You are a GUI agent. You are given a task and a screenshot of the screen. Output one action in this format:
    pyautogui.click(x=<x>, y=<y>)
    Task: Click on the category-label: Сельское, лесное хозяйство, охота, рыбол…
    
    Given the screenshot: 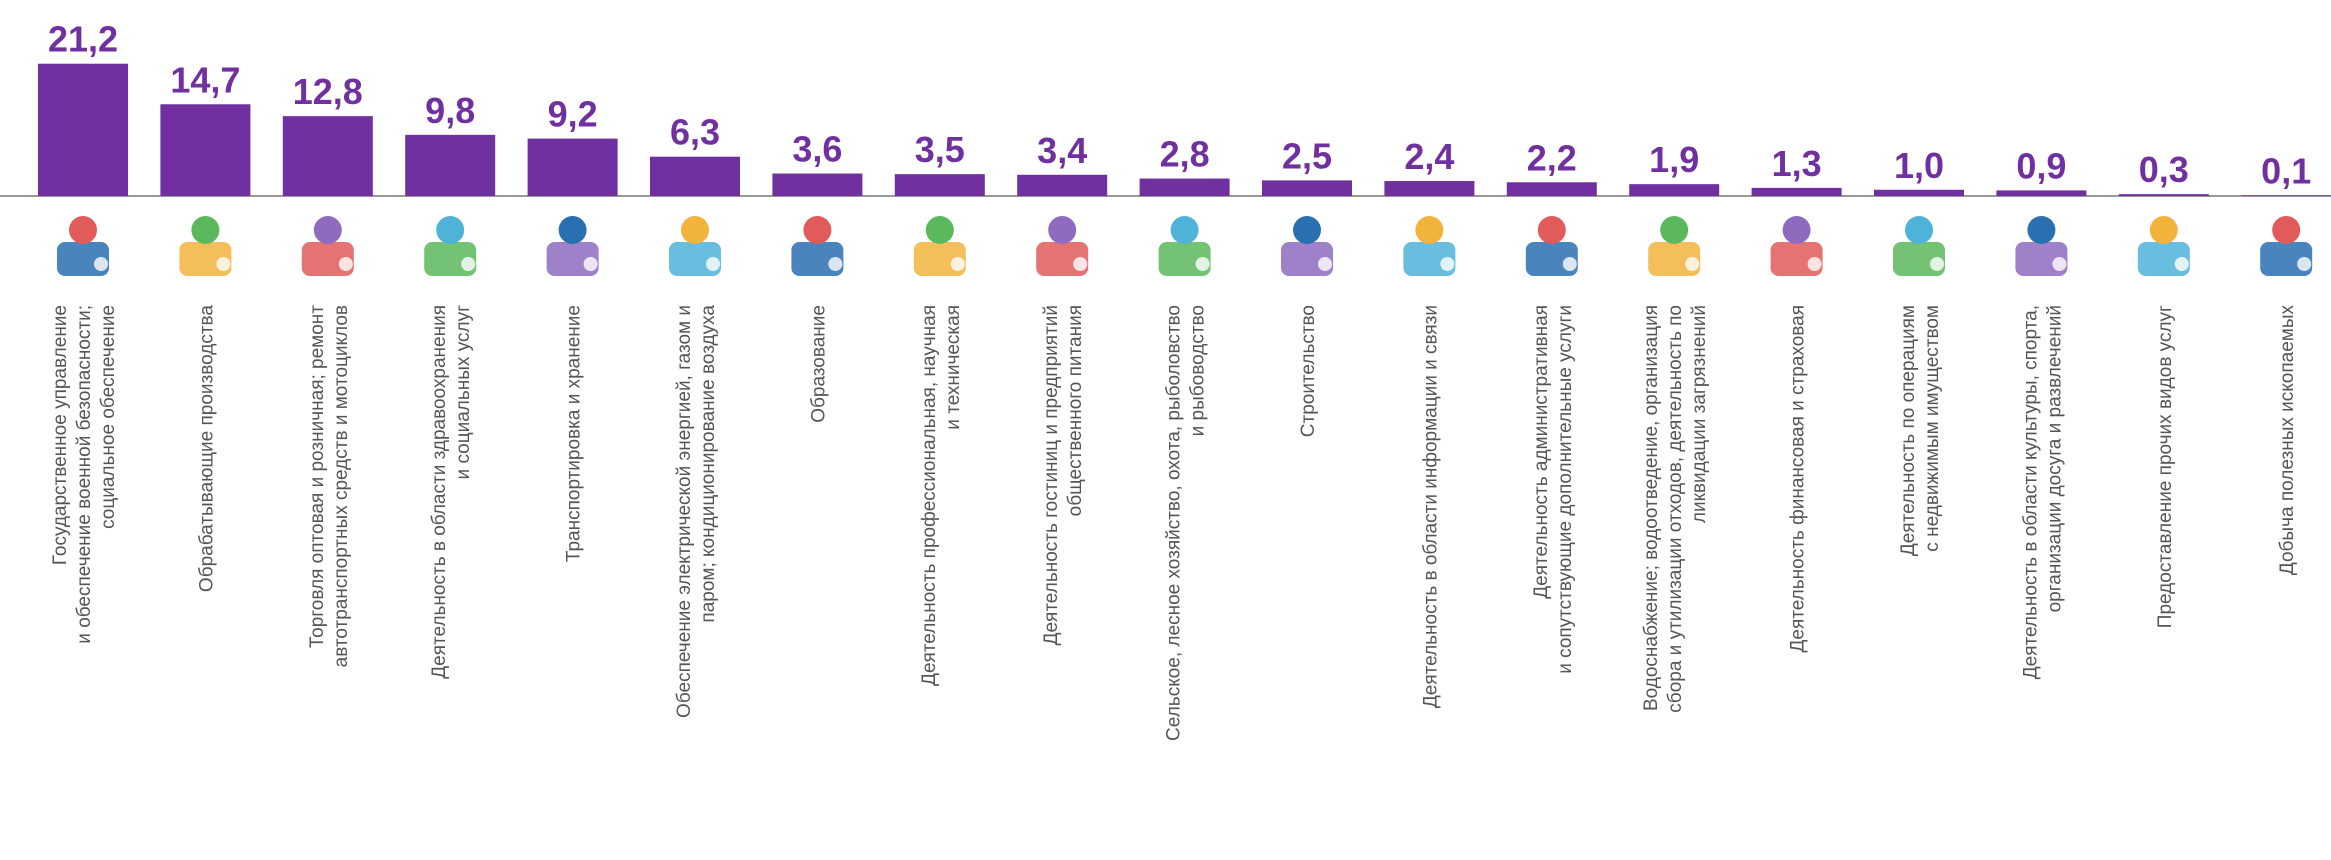 What is the action you would take?
    pyautogui.click(x=1186, y=523)
    